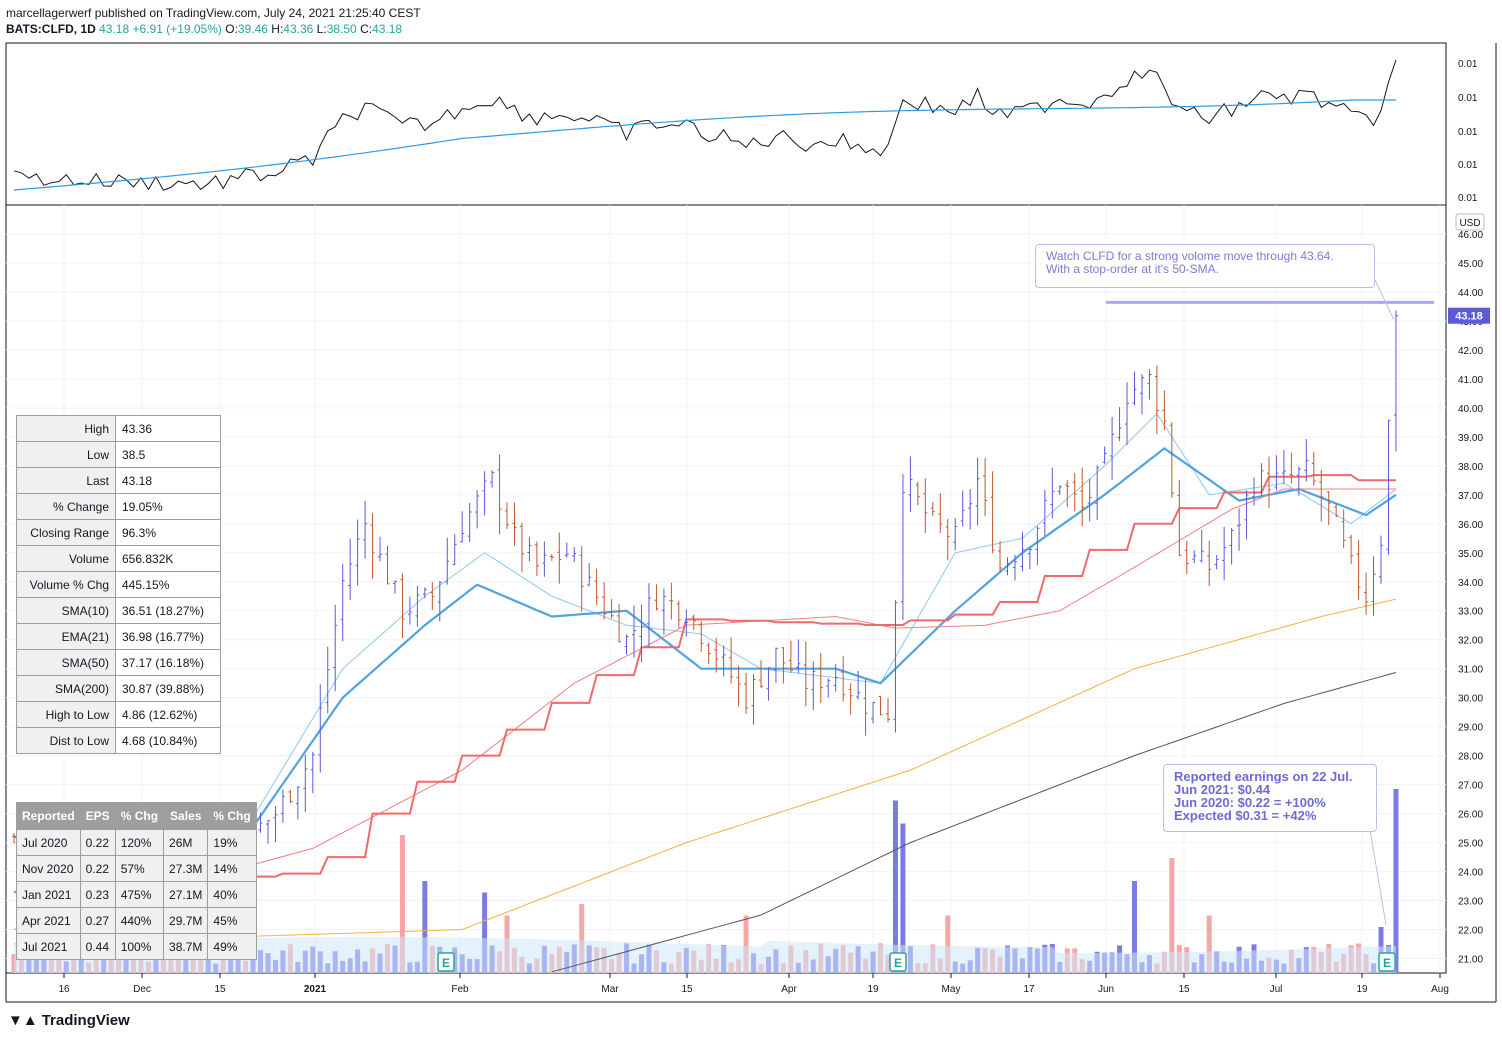 The width and height of the screenshot is (1502, 1040). What do you see at coordinates (1470, 496) in the screenshot?
I see `price-tick: 37.00` at bounding box center [1470, 496].